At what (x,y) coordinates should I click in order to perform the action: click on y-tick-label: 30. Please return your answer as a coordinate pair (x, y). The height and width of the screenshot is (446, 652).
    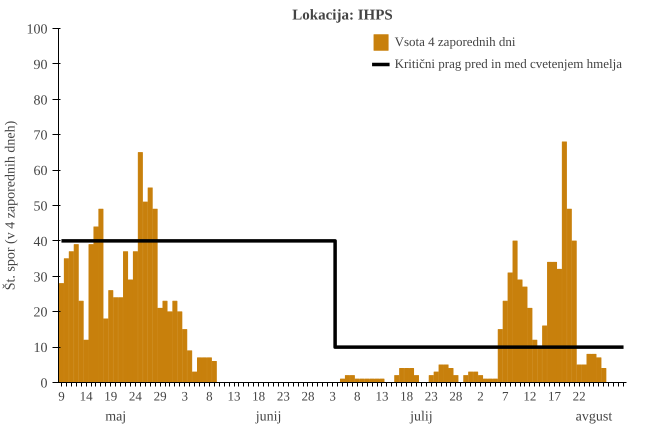
    Looking at the image, I should click on (41, 278).